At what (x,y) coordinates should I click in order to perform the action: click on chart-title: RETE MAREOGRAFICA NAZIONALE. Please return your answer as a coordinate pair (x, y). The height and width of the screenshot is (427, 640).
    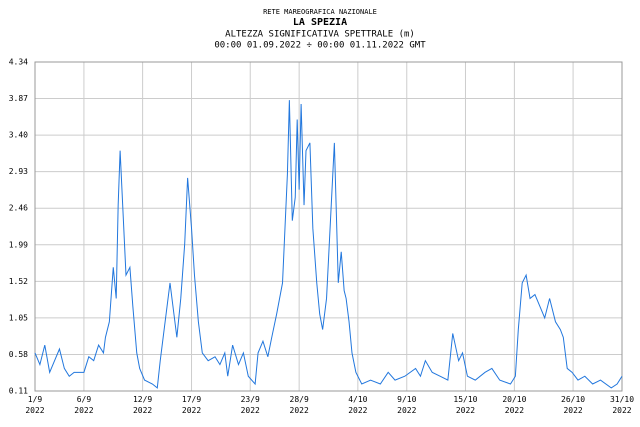
    Looking at the image, I should click on (320, 12).